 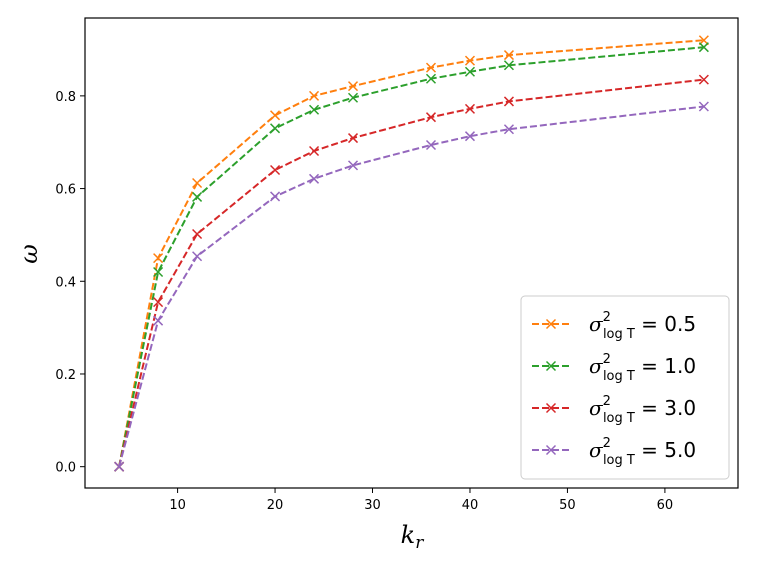 What do you see at coordinates (275, 505) in the screenshot?
I see `x-tick-label: 20` at bounding box center [275, 505].